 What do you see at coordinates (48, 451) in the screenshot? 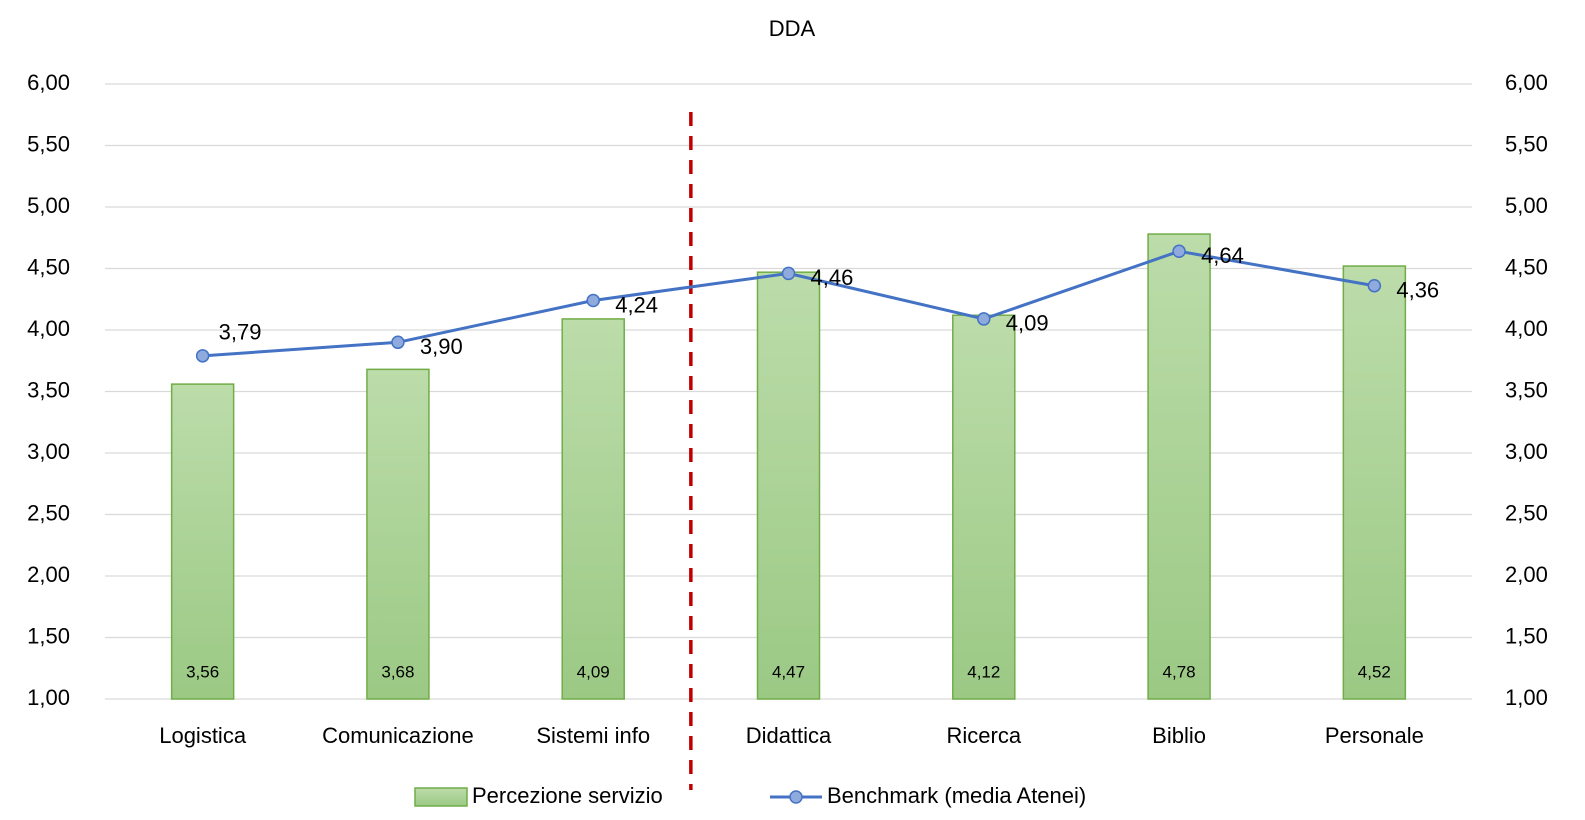
I see `y-tick-label: 3,00` at bounding box center [48, 451].